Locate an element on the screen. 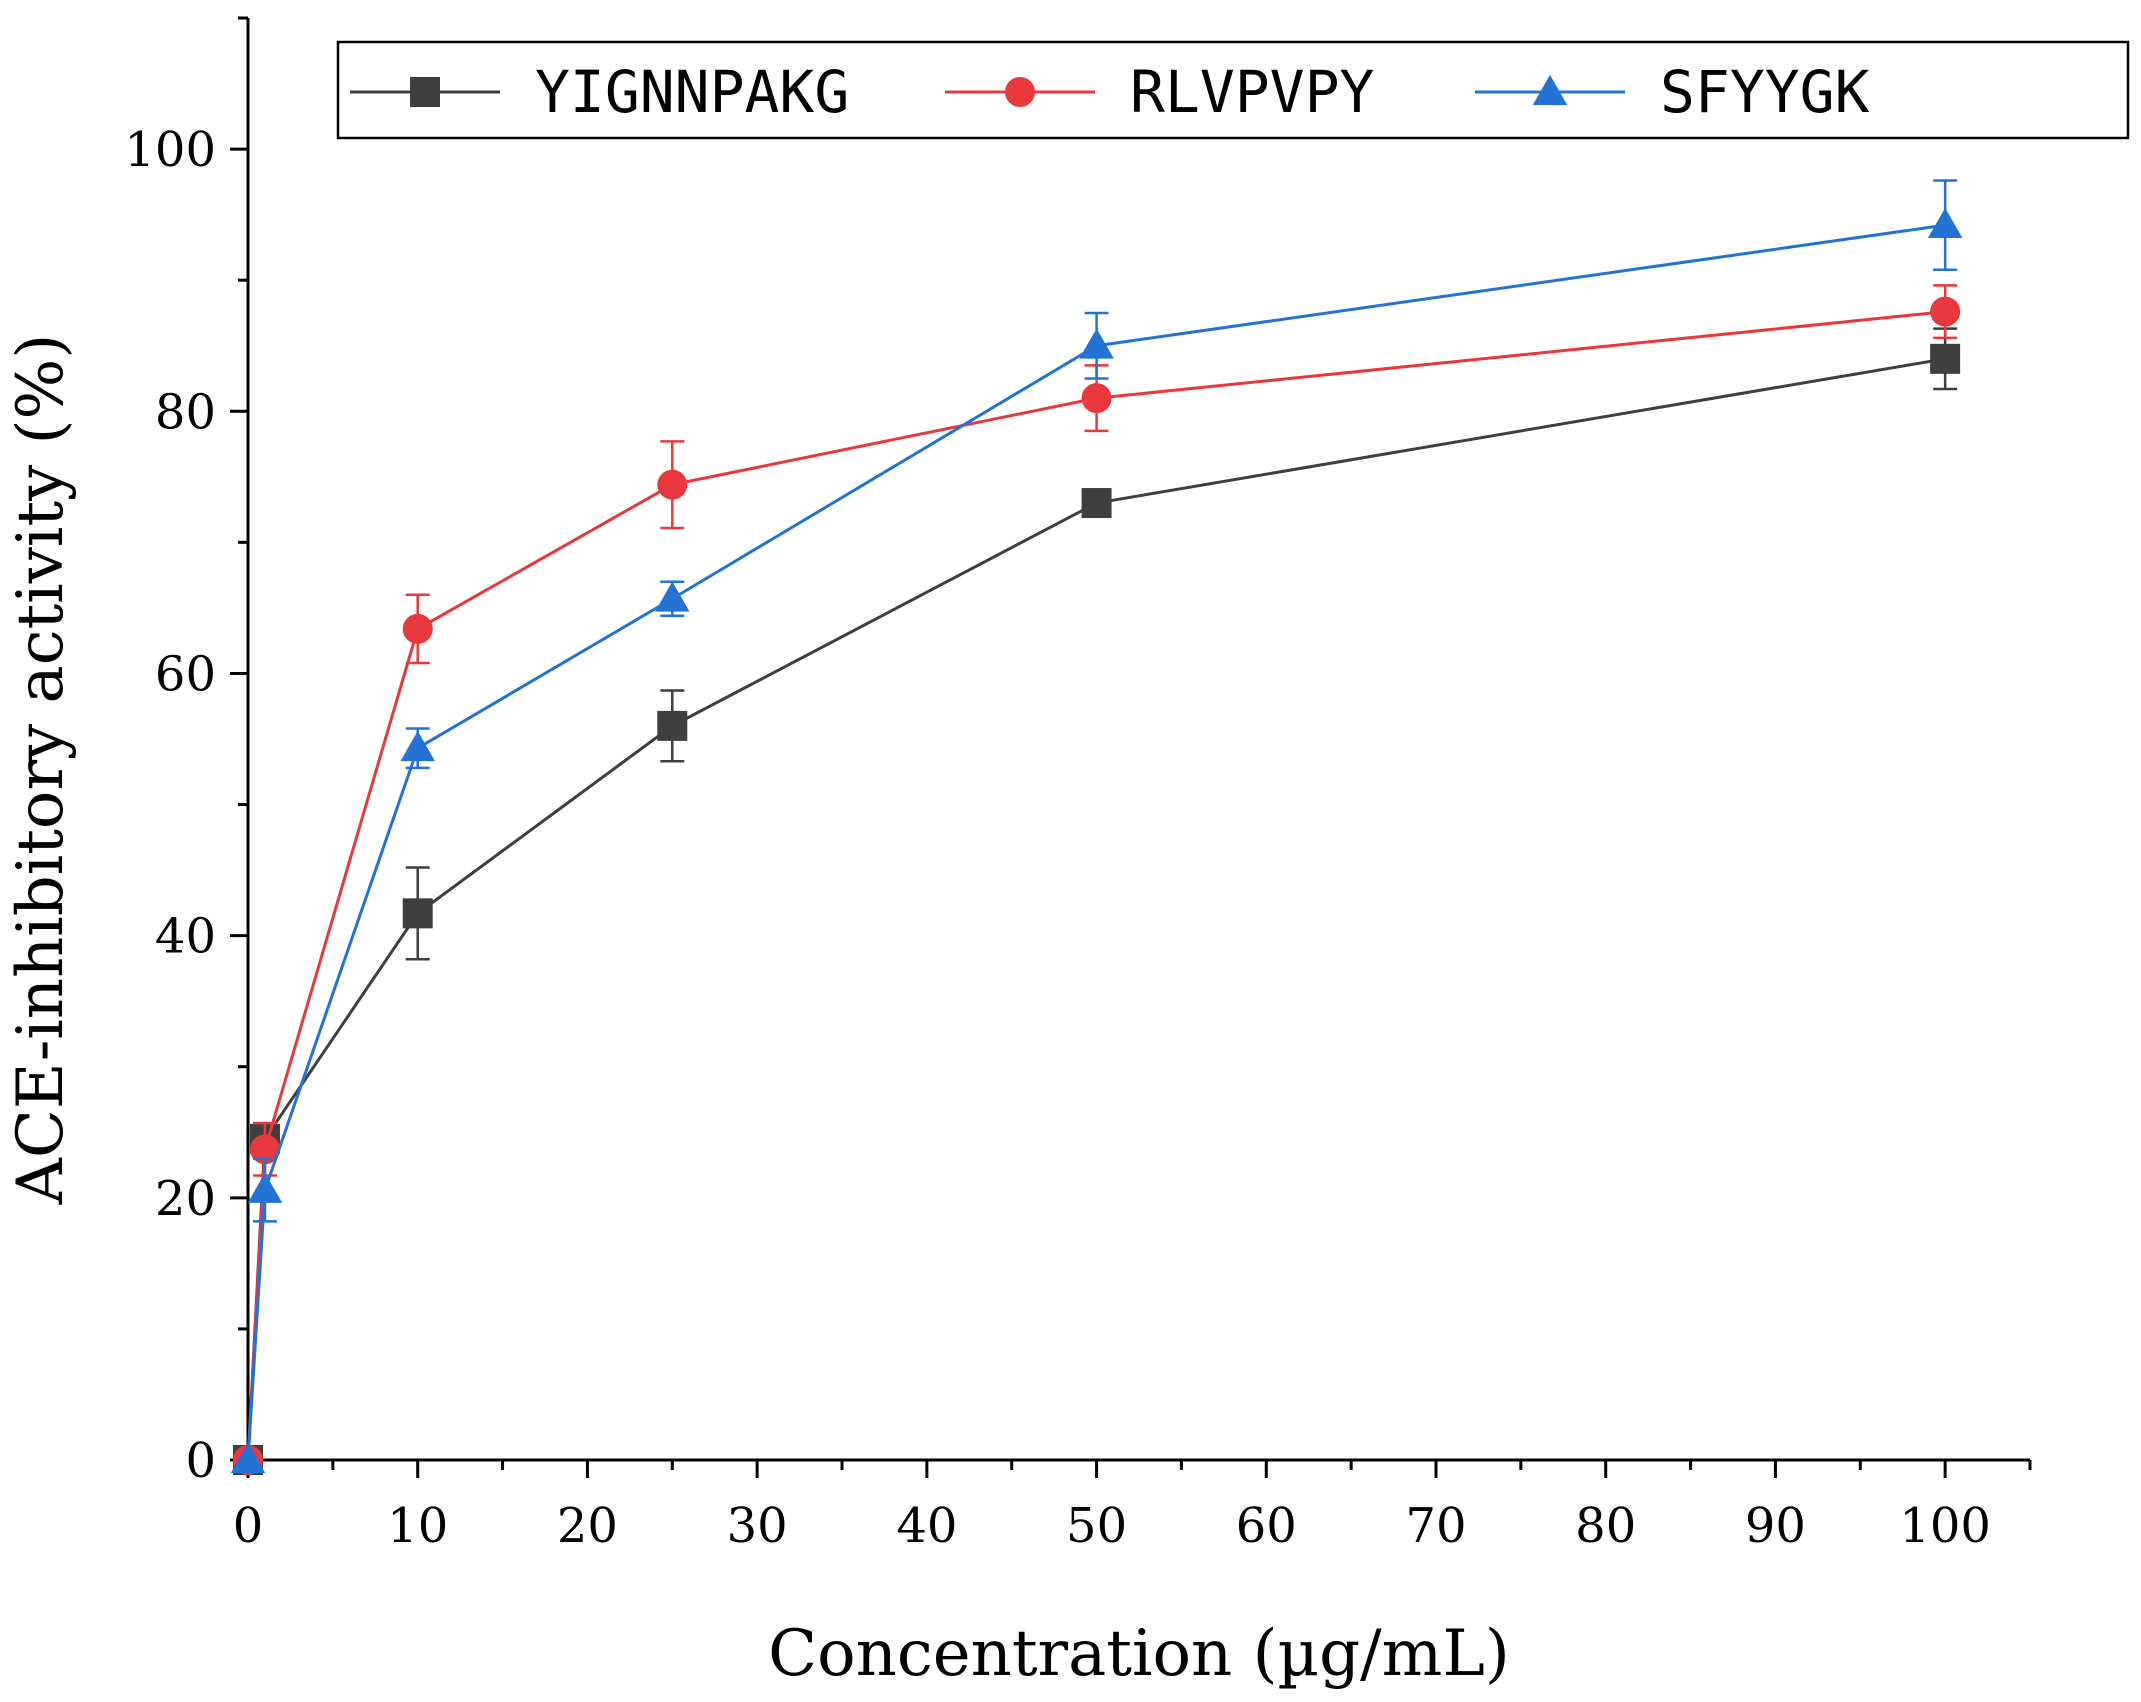 The image size is (2141, 1702). y-tick-label: 20 is located at coordinates (185, 1199).